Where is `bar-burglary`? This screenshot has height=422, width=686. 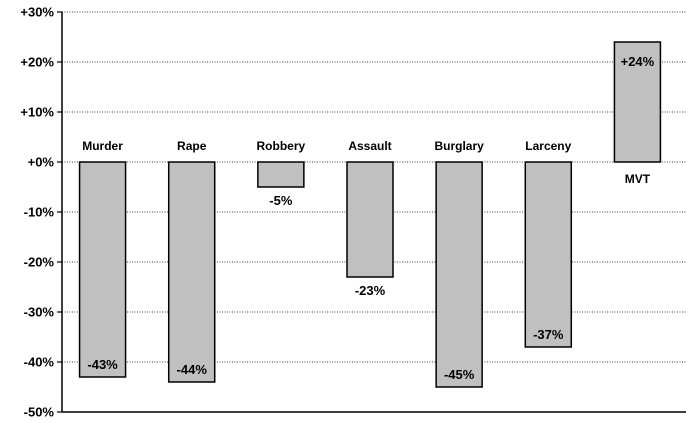 bar-burglary is located at coordinates (459, 274).